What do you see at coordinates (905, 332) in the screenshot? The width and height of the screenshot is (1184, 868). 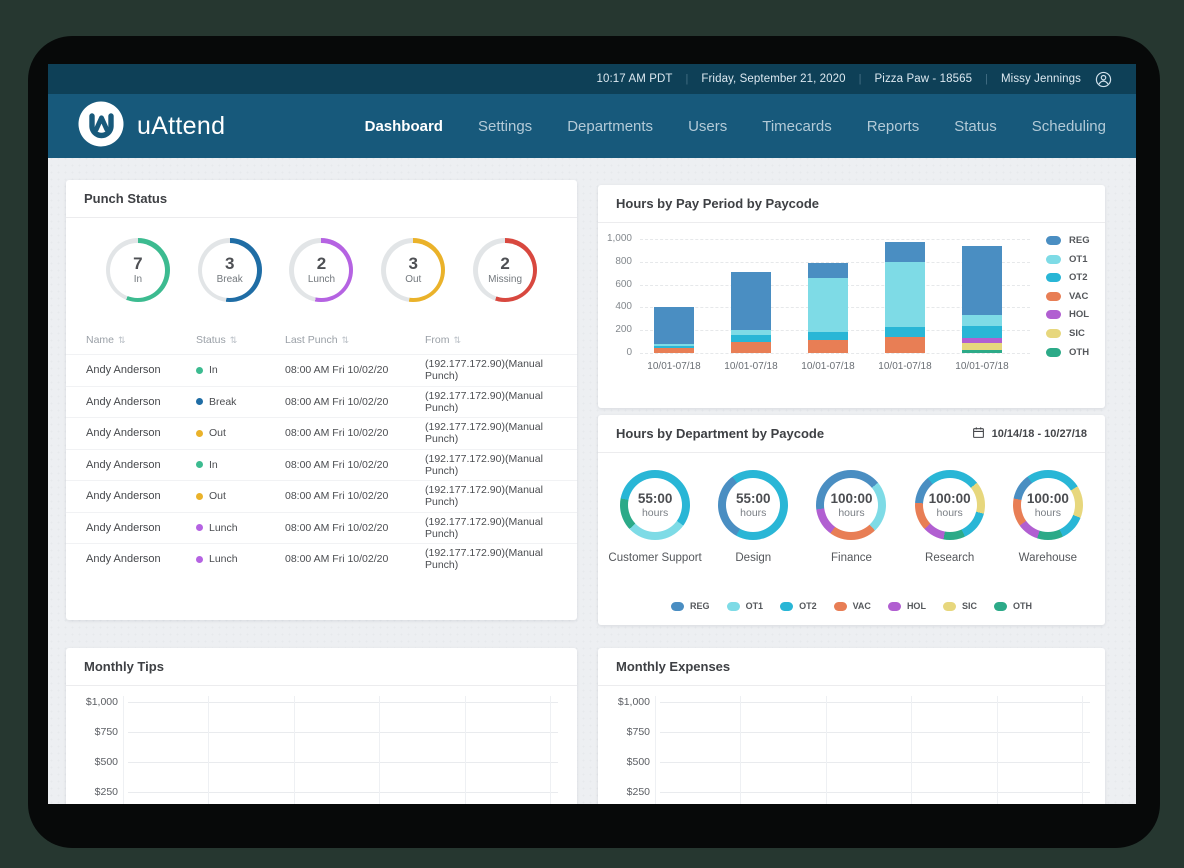 I see `bar-segment-ot2` at bounding box center [905, 332].